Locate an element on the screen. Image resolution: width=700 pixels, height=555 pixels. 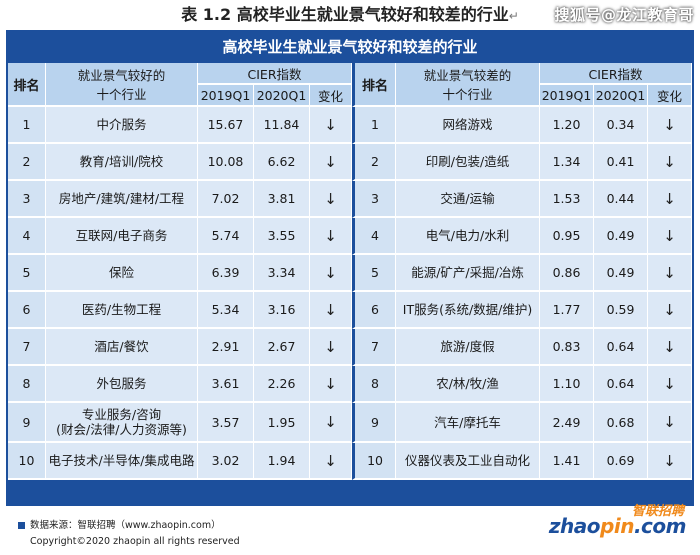
bad-2019: 0.95 is located at coordinates (567, 236).